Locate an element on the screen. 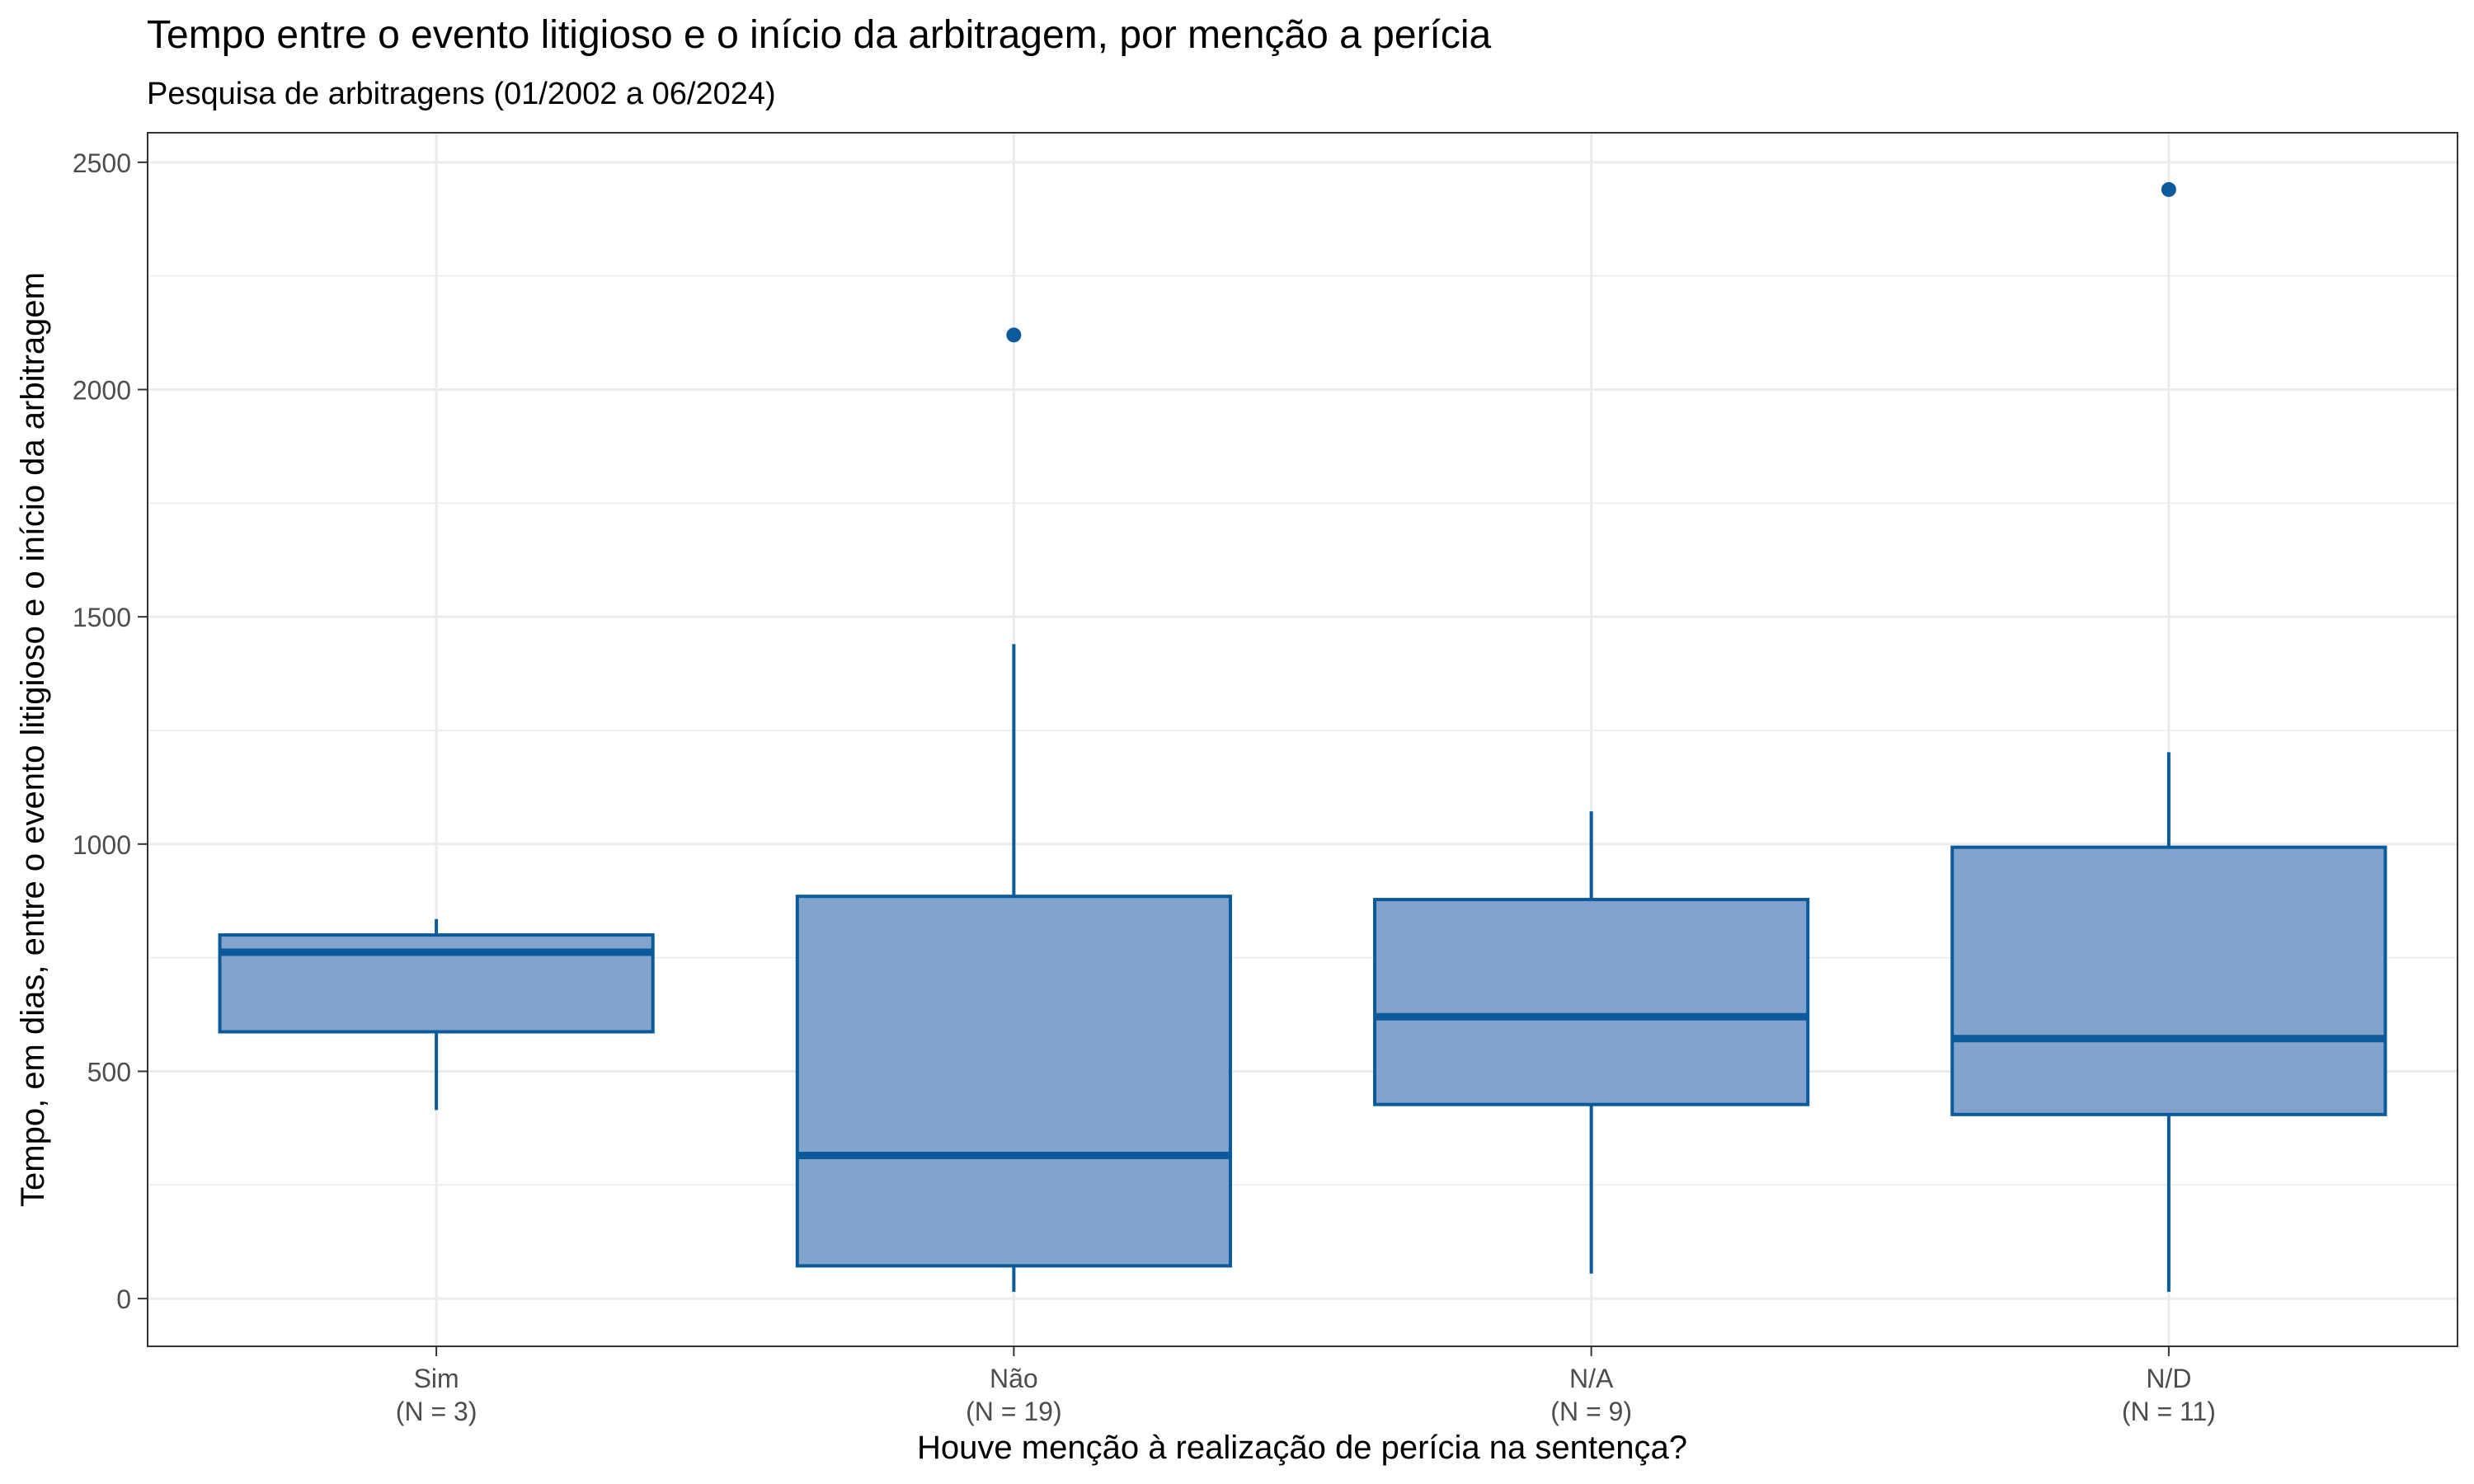 The width and height of the screenshot is (2474, 1484). y-tick-label: 2500 is located at coordinates (102, 163).